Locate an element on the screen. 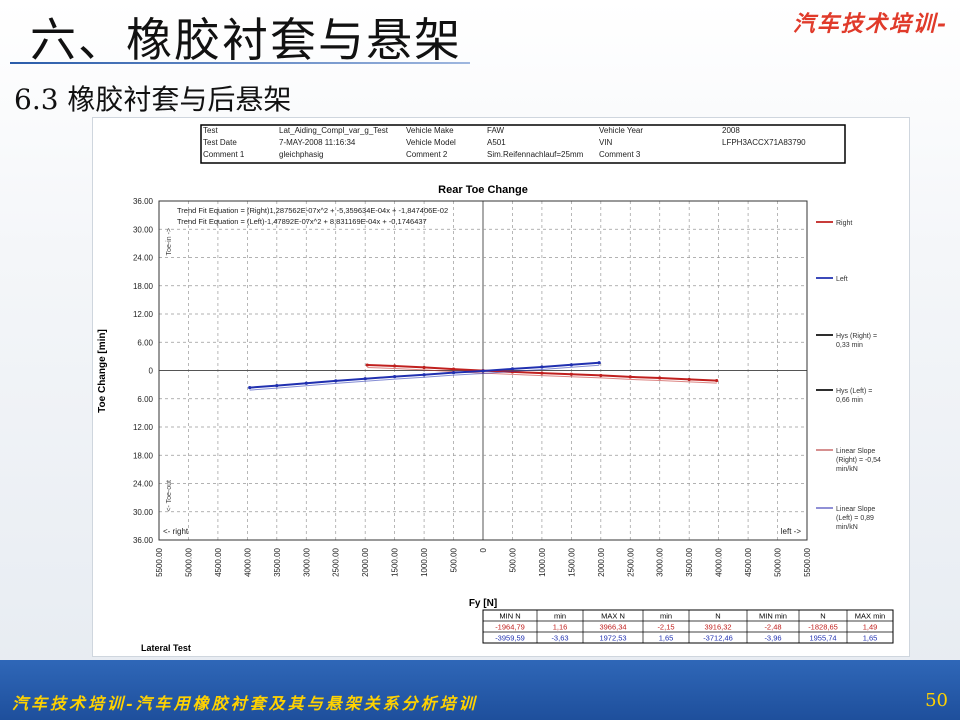 This screenshot has width=960, height=720. stats-cell: -1828,65 is located at coordinates (823, 627).